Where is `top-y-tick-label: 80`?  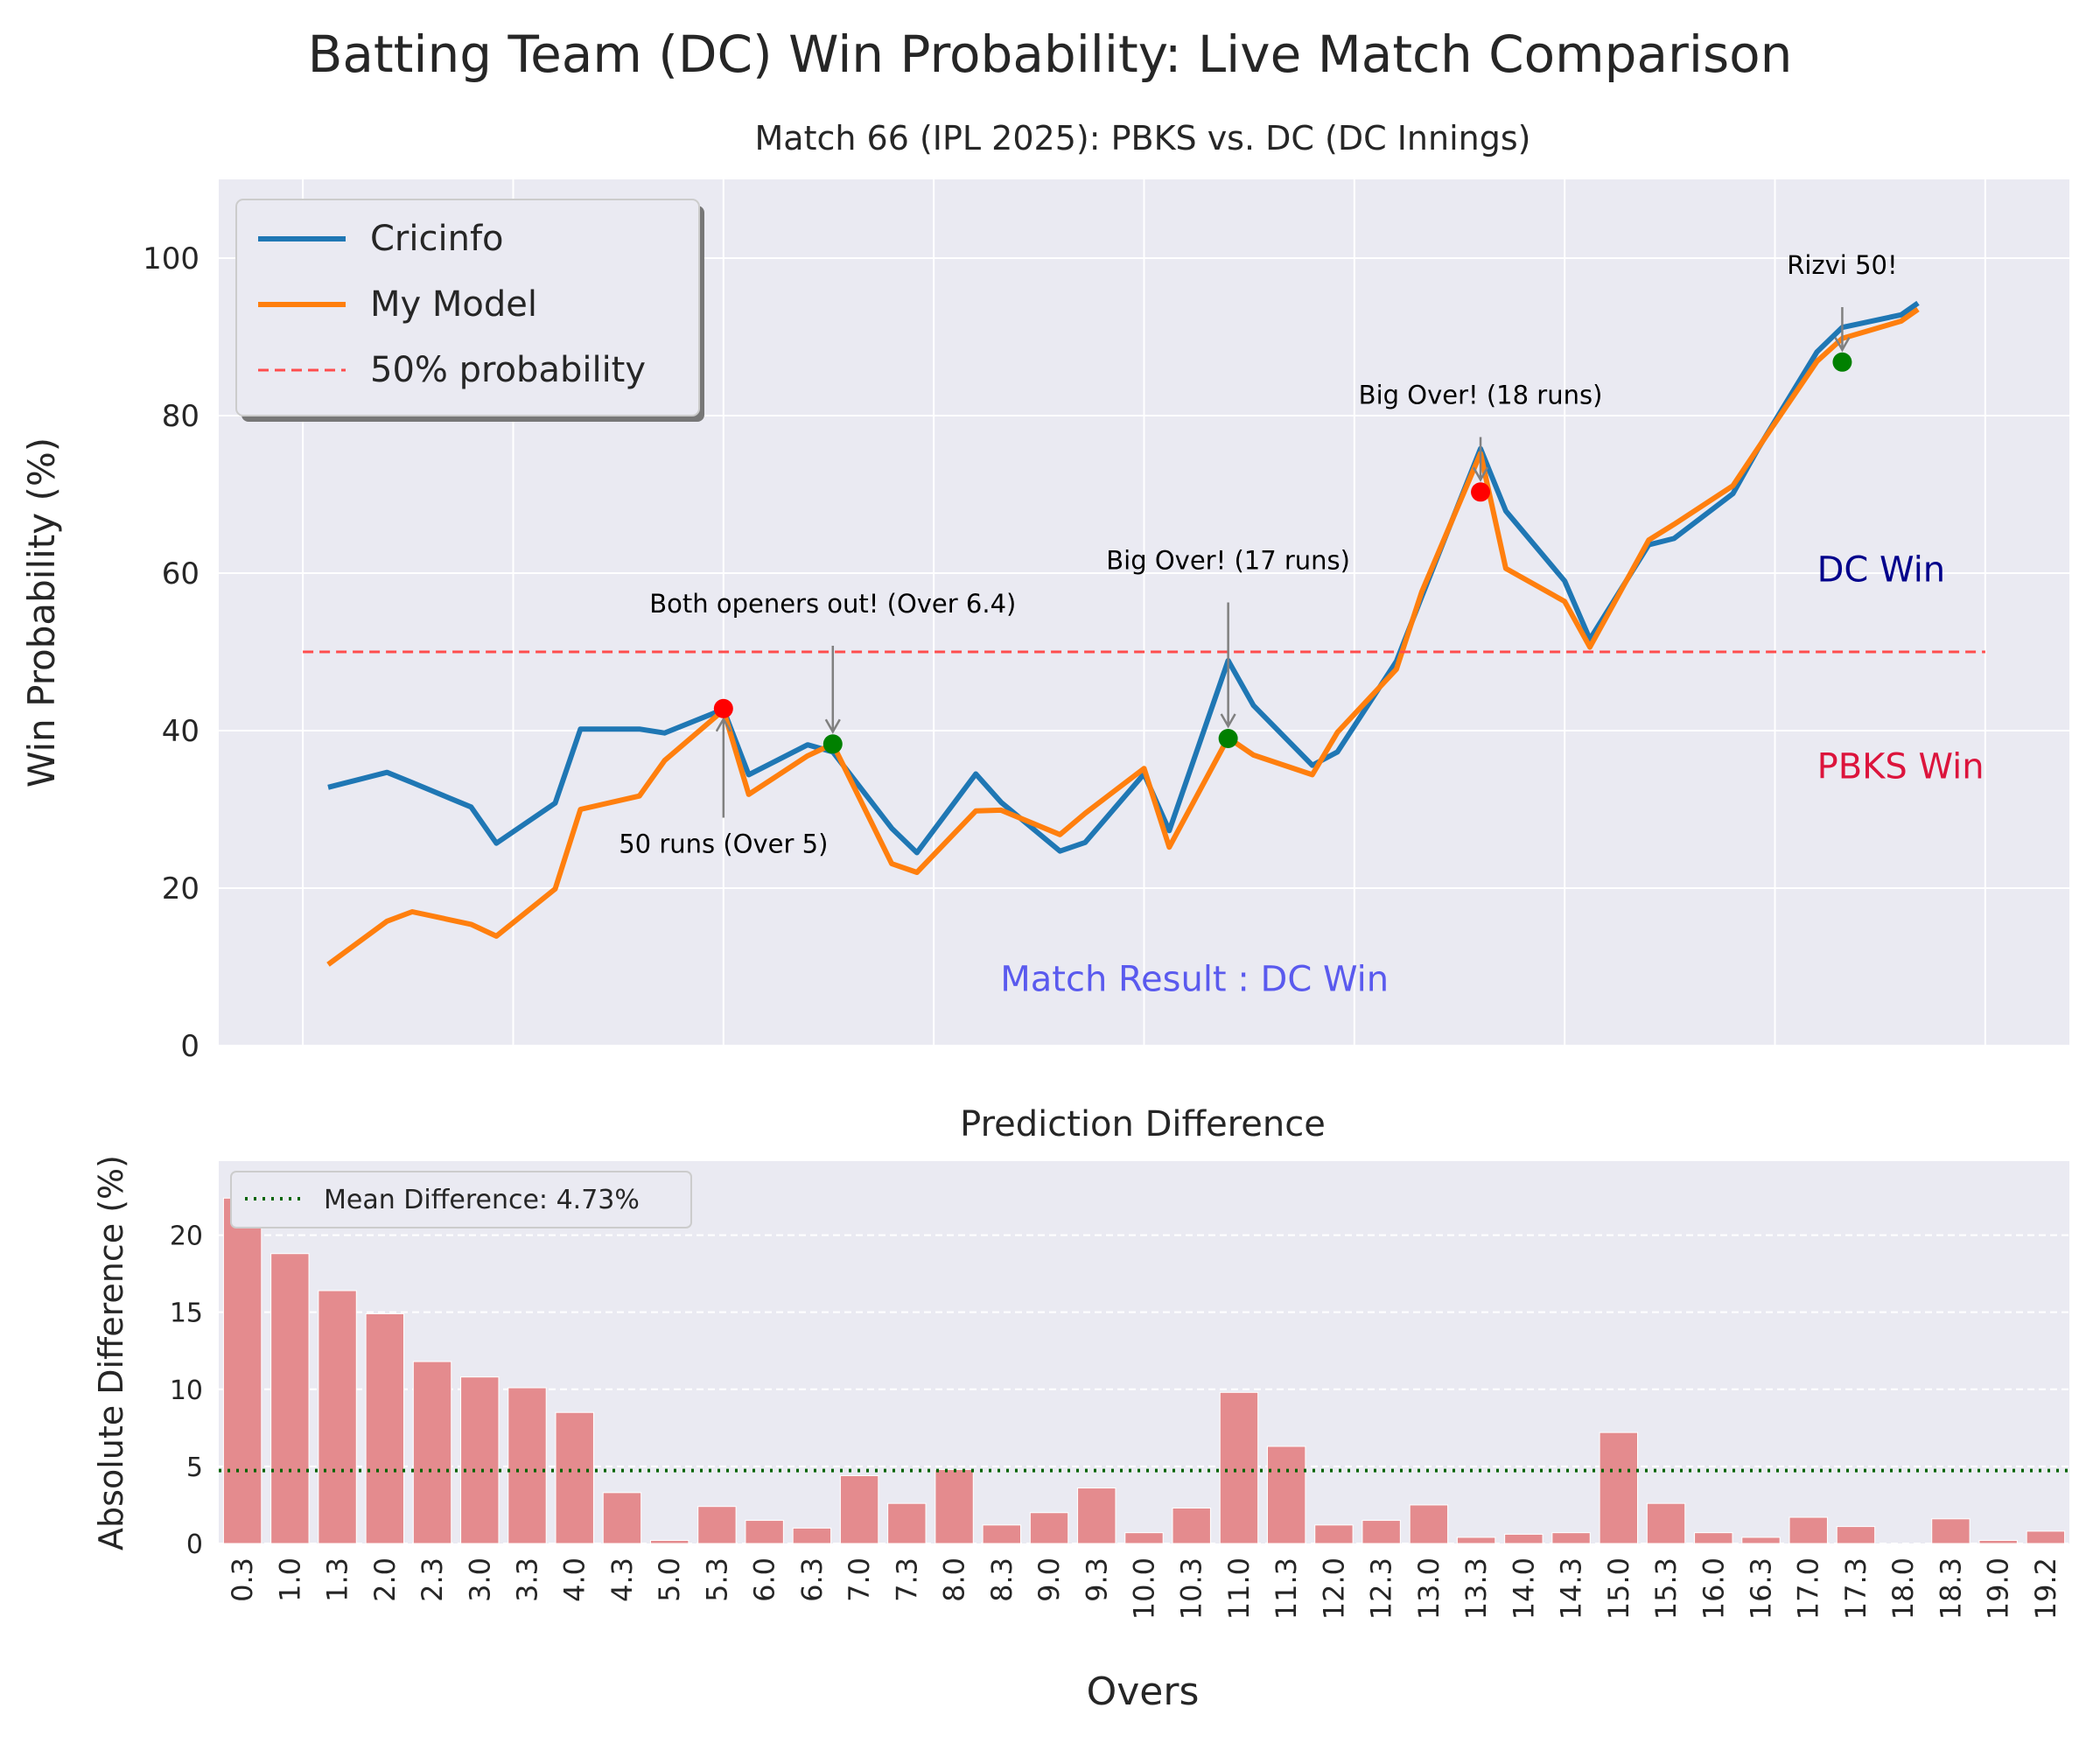
top-y-tick-label: 80 is located at coordinates (181, 416).